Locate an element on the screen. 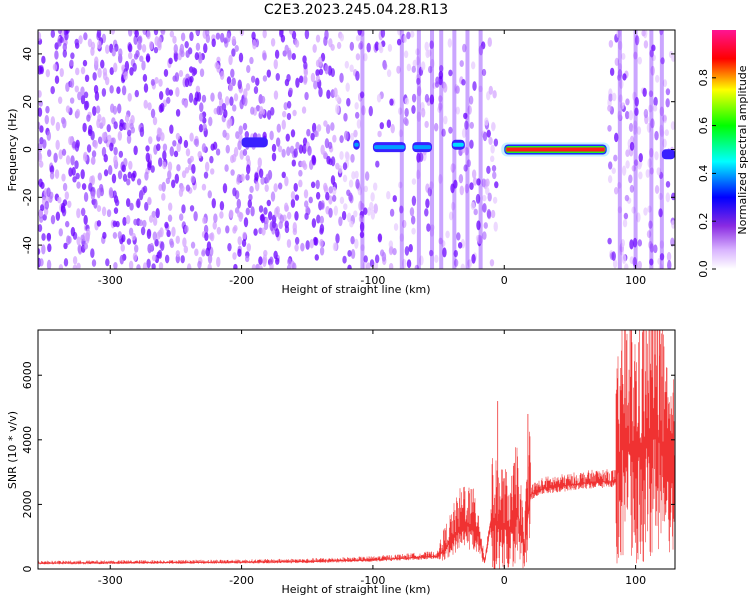  heatmap-y-tick-label: -40 is located at coordinates (27, 245).